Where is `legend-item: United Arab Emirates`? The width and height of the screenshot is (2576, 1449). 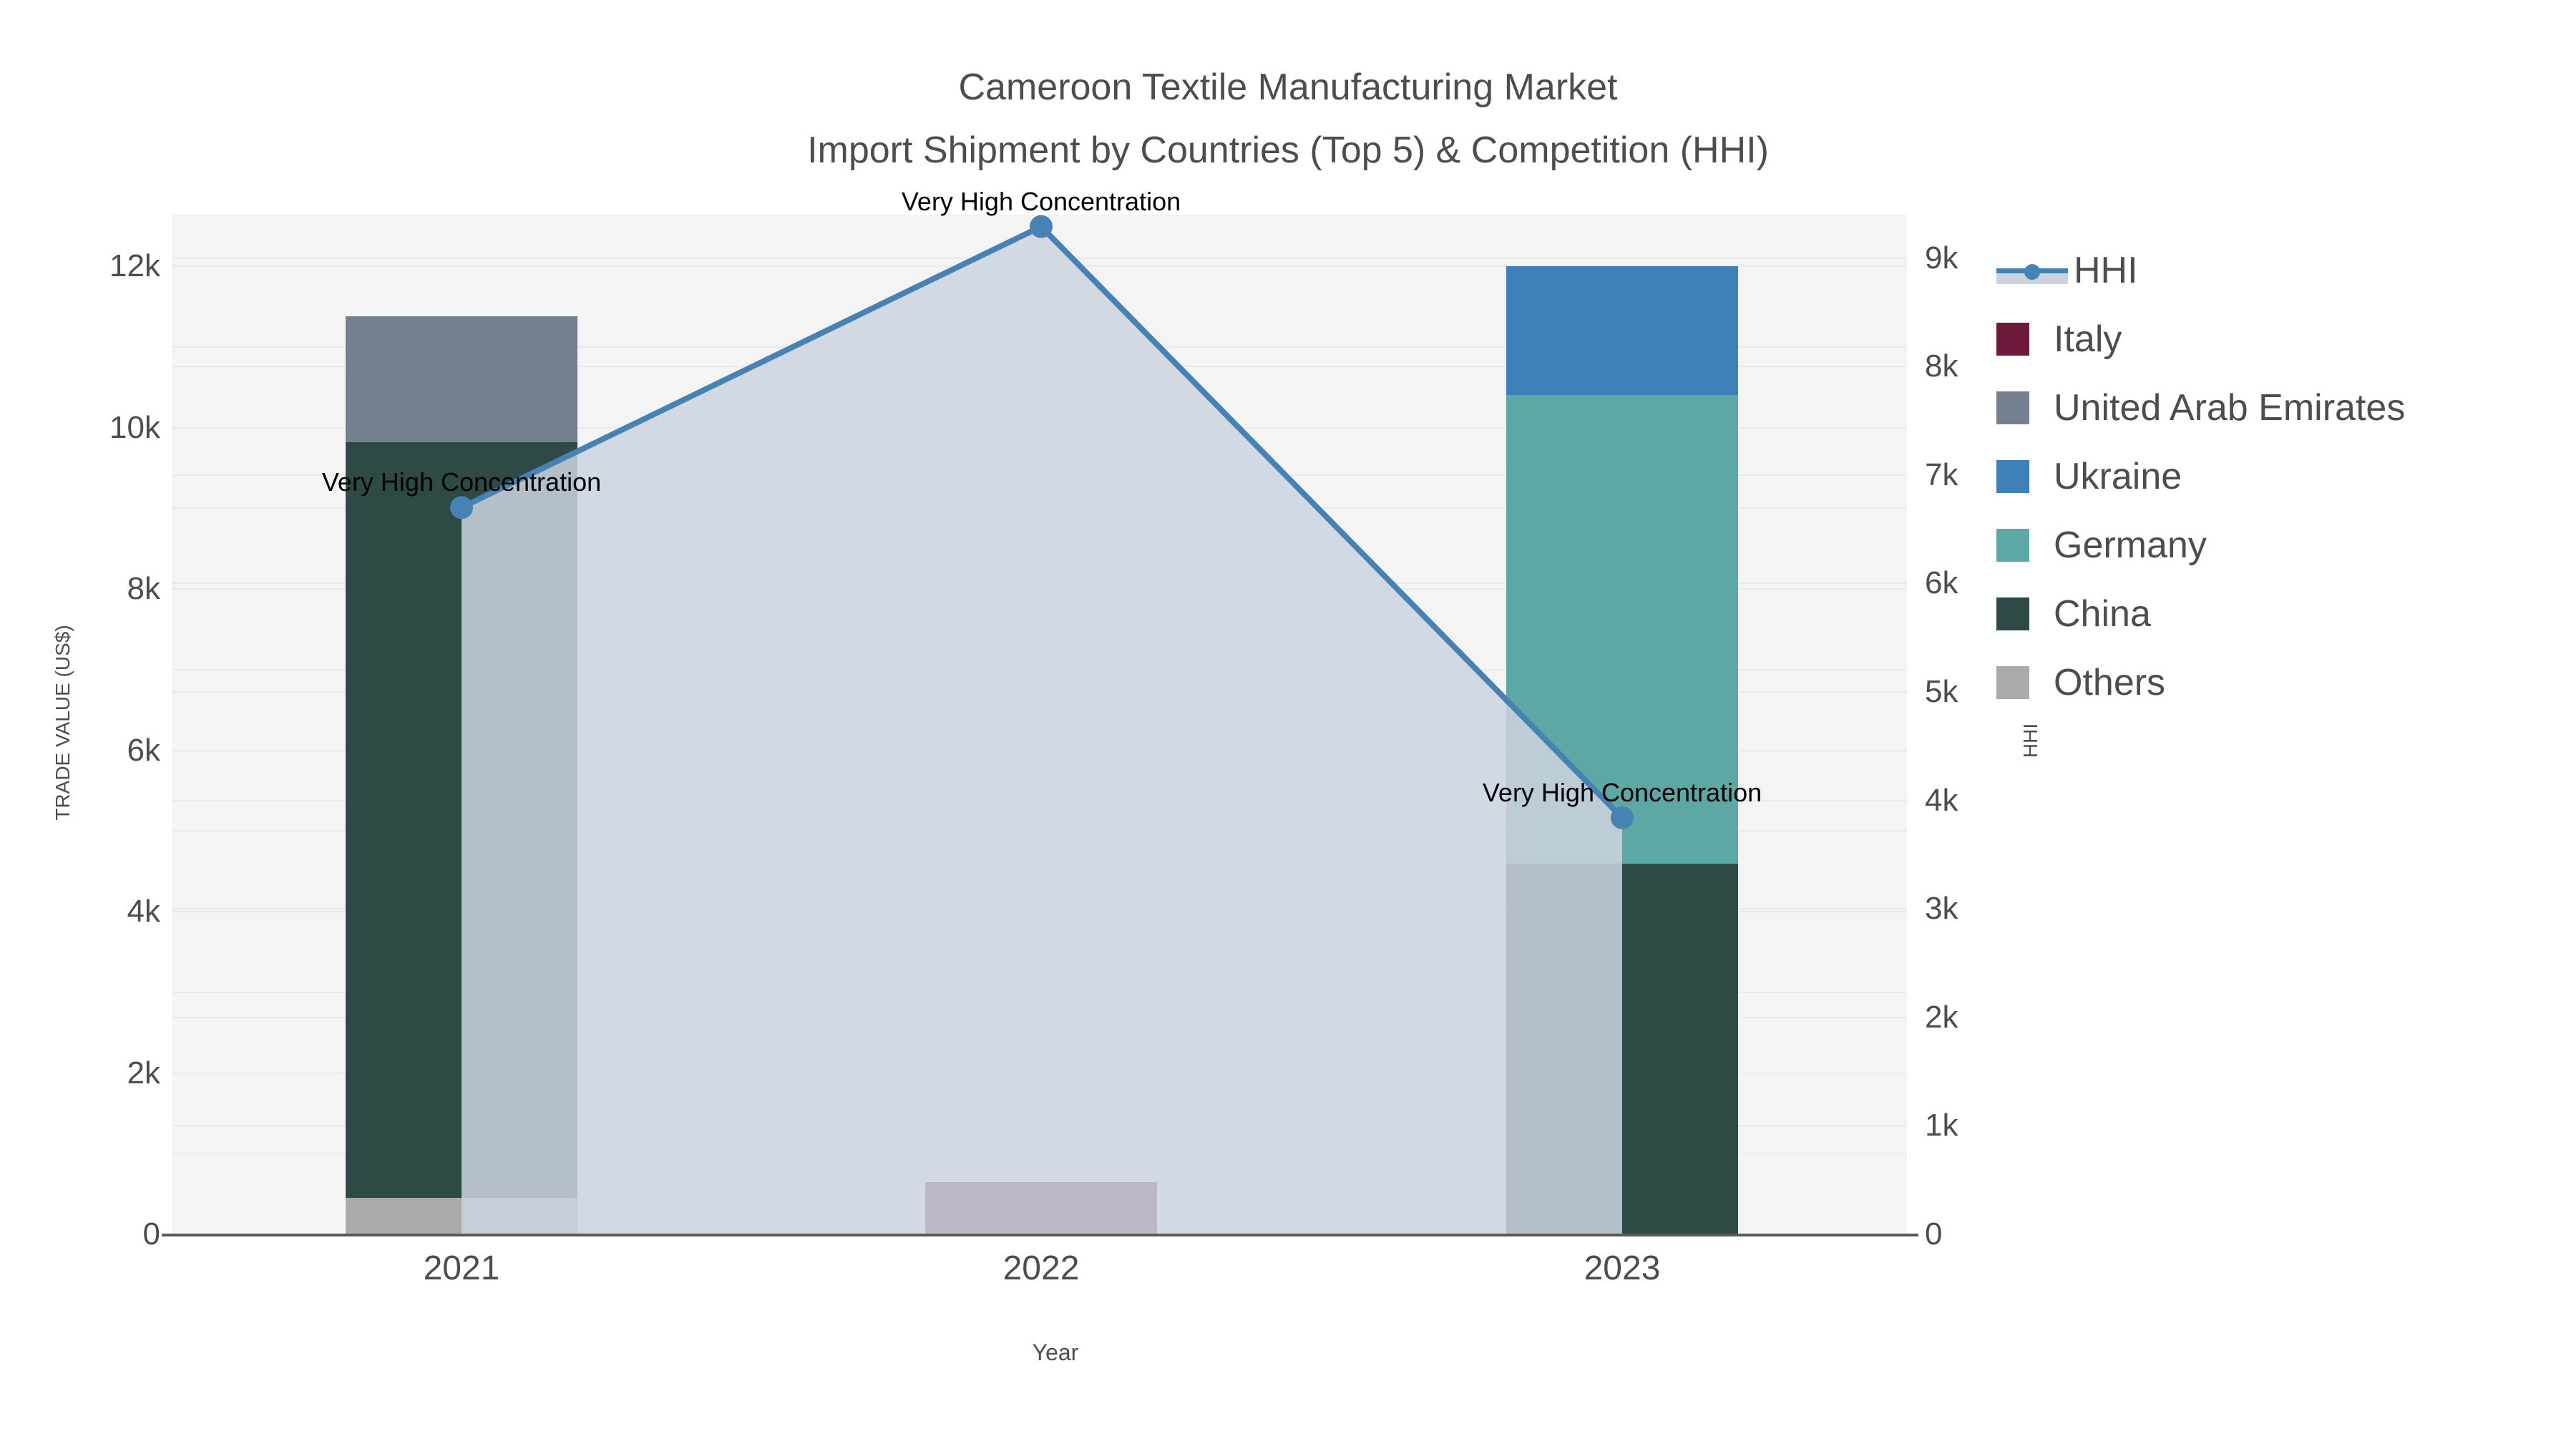 legend-item: United Arab Emirates is located at coordinates (2200, 408).